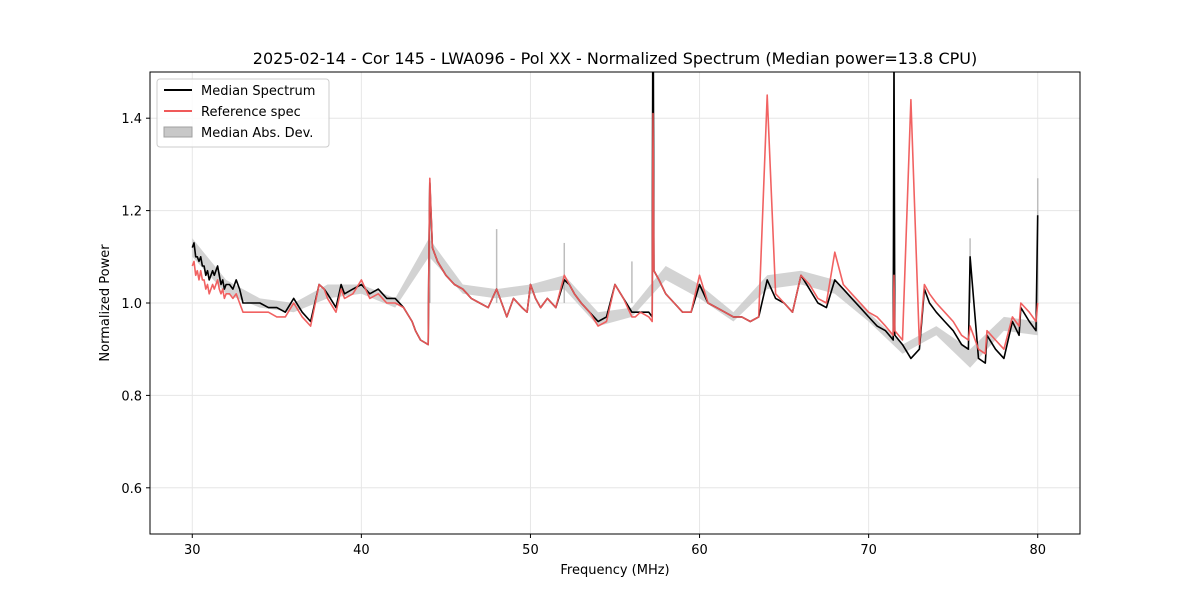  What do you see at coordinates (614, 570) in the screenshot?
I see `x-axis-label: Frequency (MHz)` at bounding box center [614, 570].